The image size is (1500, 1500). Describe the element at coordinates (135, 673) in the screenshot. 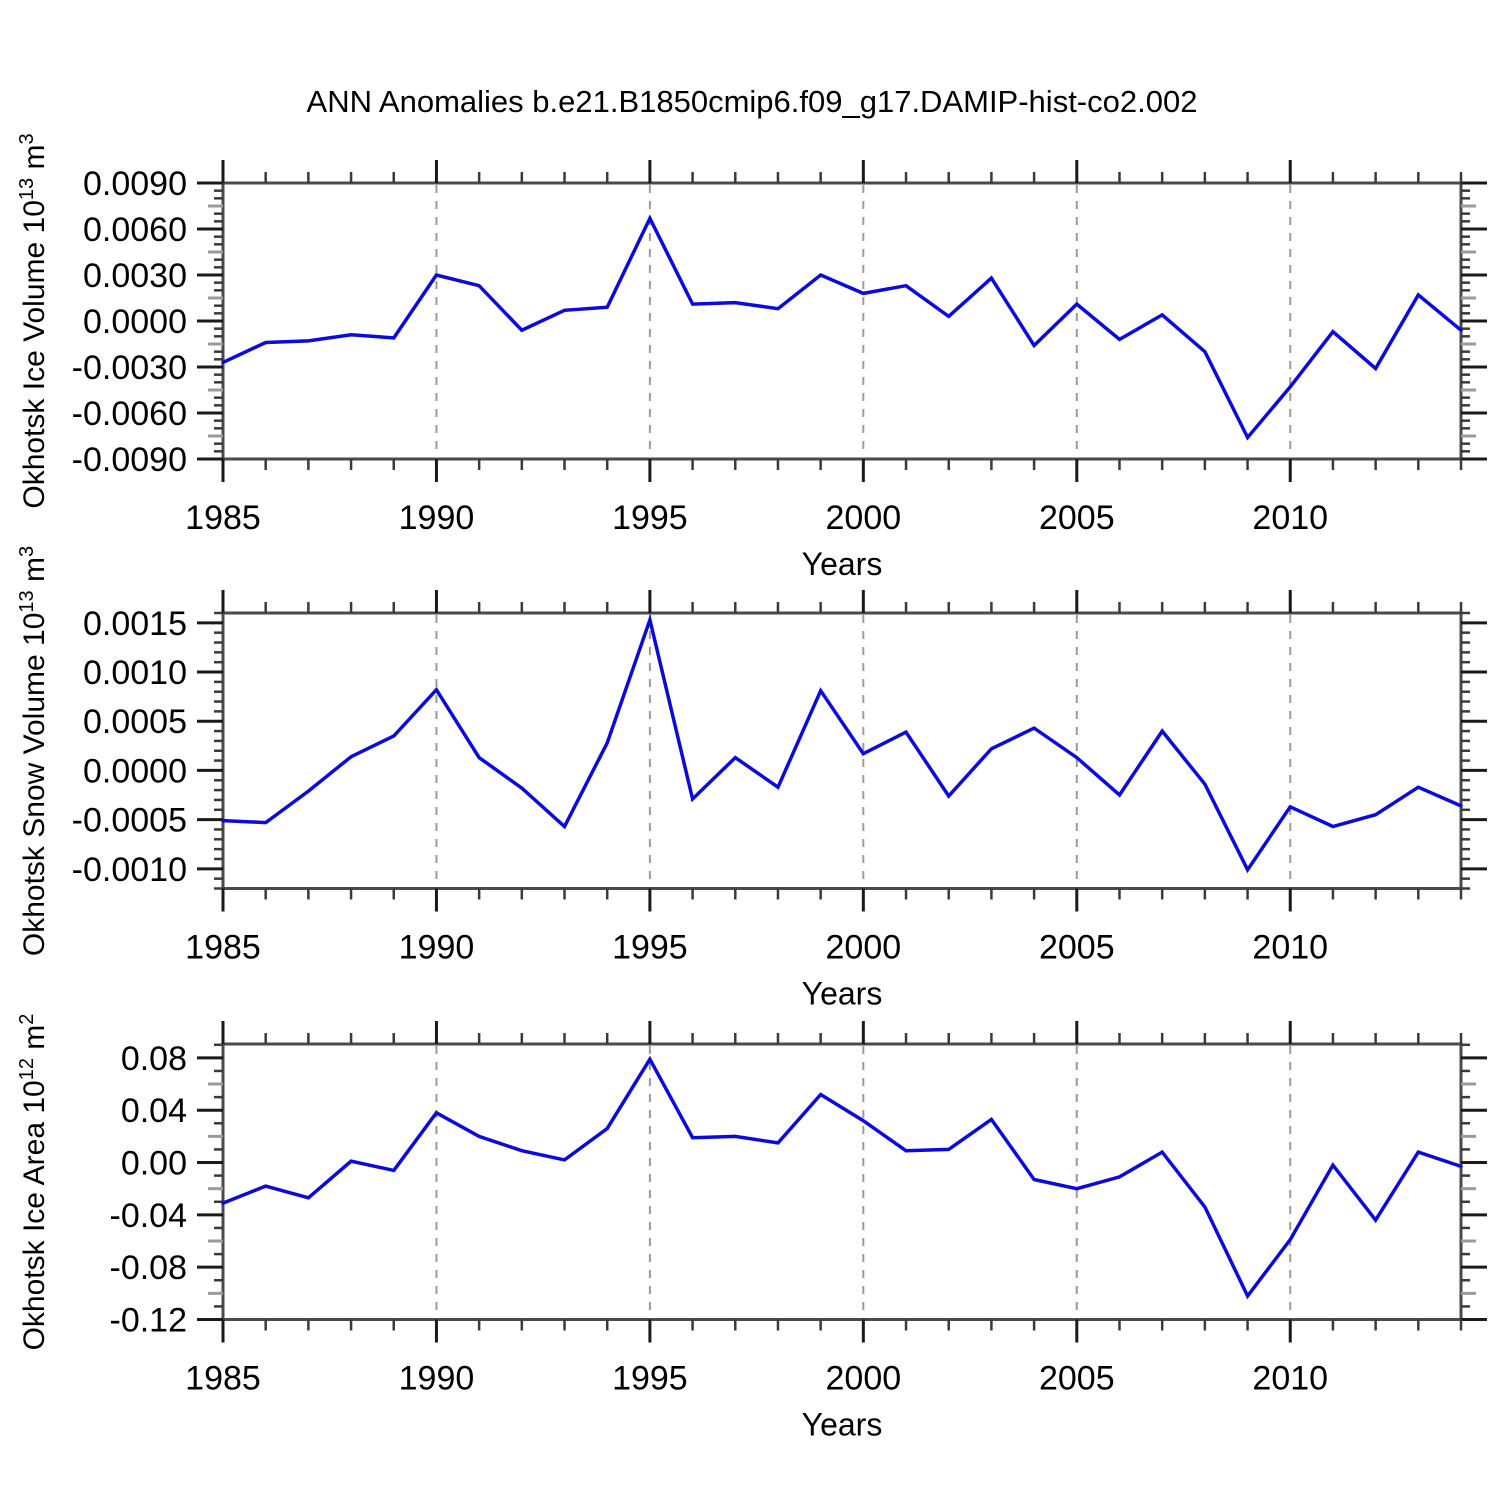

I see `ytick-label: 0.0010` at that location.